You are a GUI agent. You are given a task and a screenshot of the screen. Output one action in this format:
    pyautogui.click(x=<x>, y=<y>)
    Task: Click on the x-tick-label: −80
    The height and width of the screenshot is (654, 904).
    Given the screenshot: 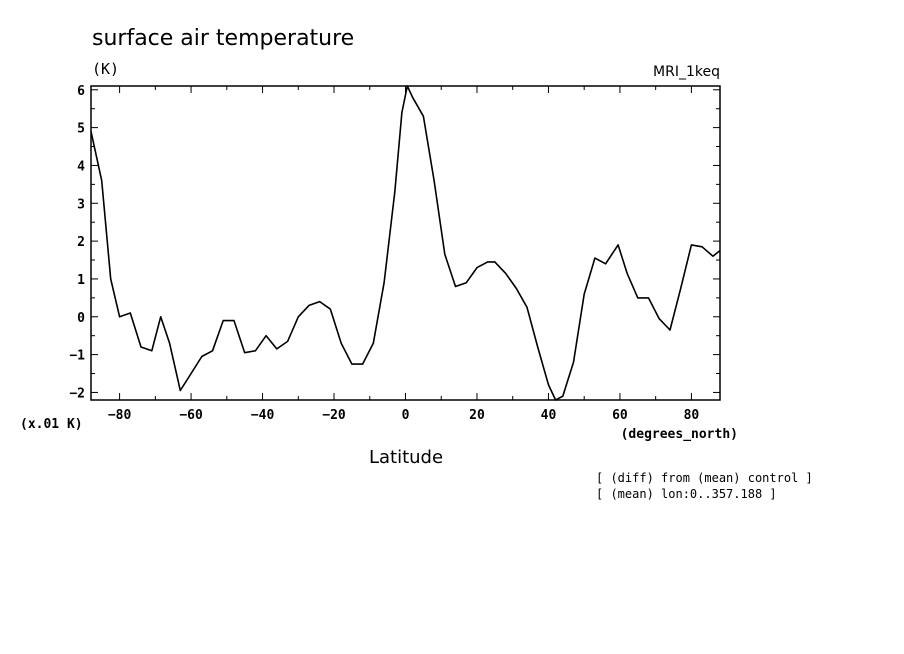 What is the action you would take?
    pyautogui.click(x=120, y=415)
    